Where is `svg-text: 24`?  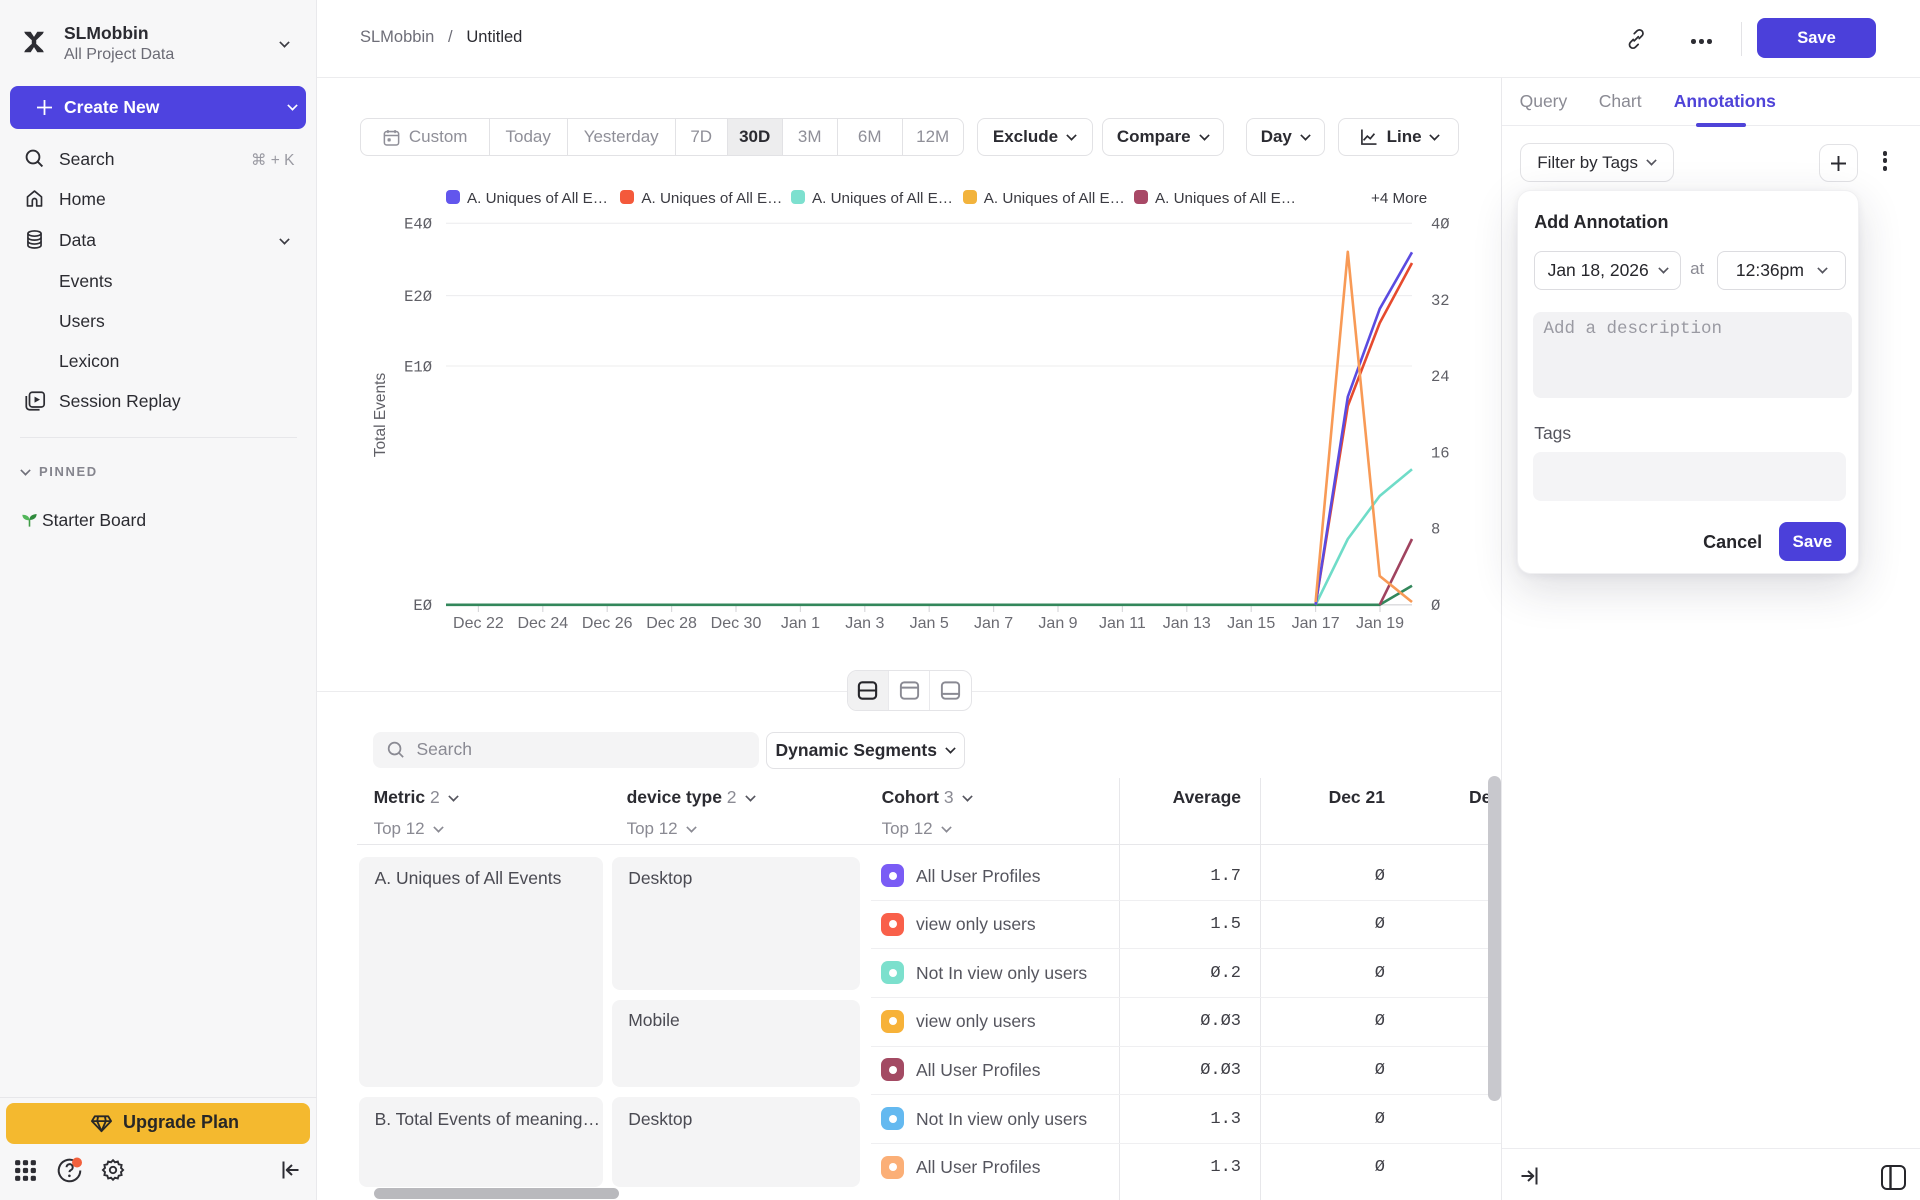
svg-text: 24 is located at coordinates (1440, 377).